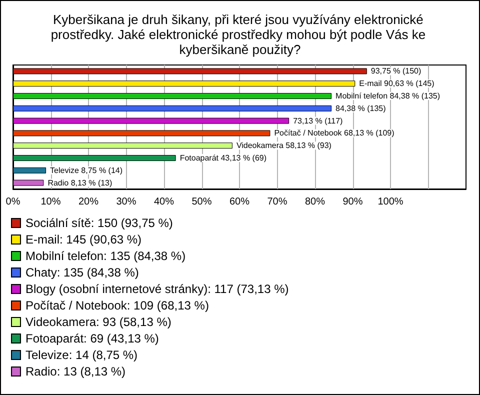 The height and width of the screenshot is (395, 480). Describe the element at coordinates (13, 202) in the screenshot. I see `x-tick-label: 0%` at that location.